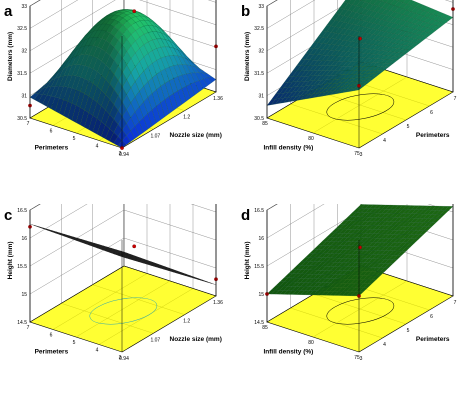  What do you see at coordinates (245, 215) in the screenshot?
I see `panel-letter: d` at bounding box center [245, 215].